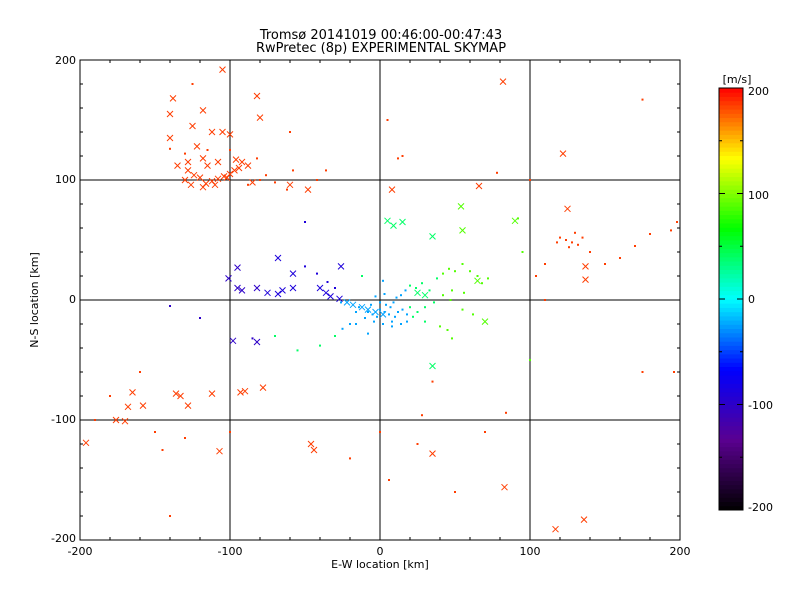  I want to click on x-axis-label: E-W location [km], so click(380, 564).